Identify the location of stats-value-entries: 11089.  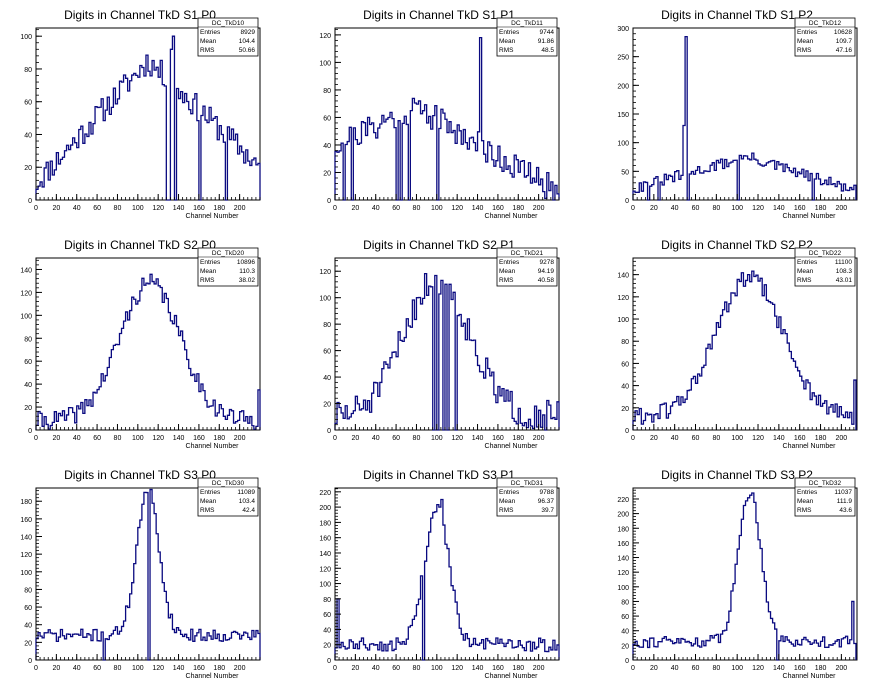
(246, 492).